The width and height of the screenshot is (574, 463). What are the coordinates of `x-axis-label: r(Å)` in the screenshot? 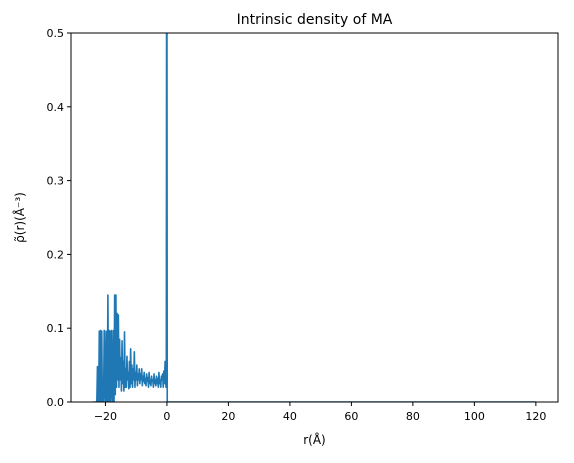 It's located at (314, 439).